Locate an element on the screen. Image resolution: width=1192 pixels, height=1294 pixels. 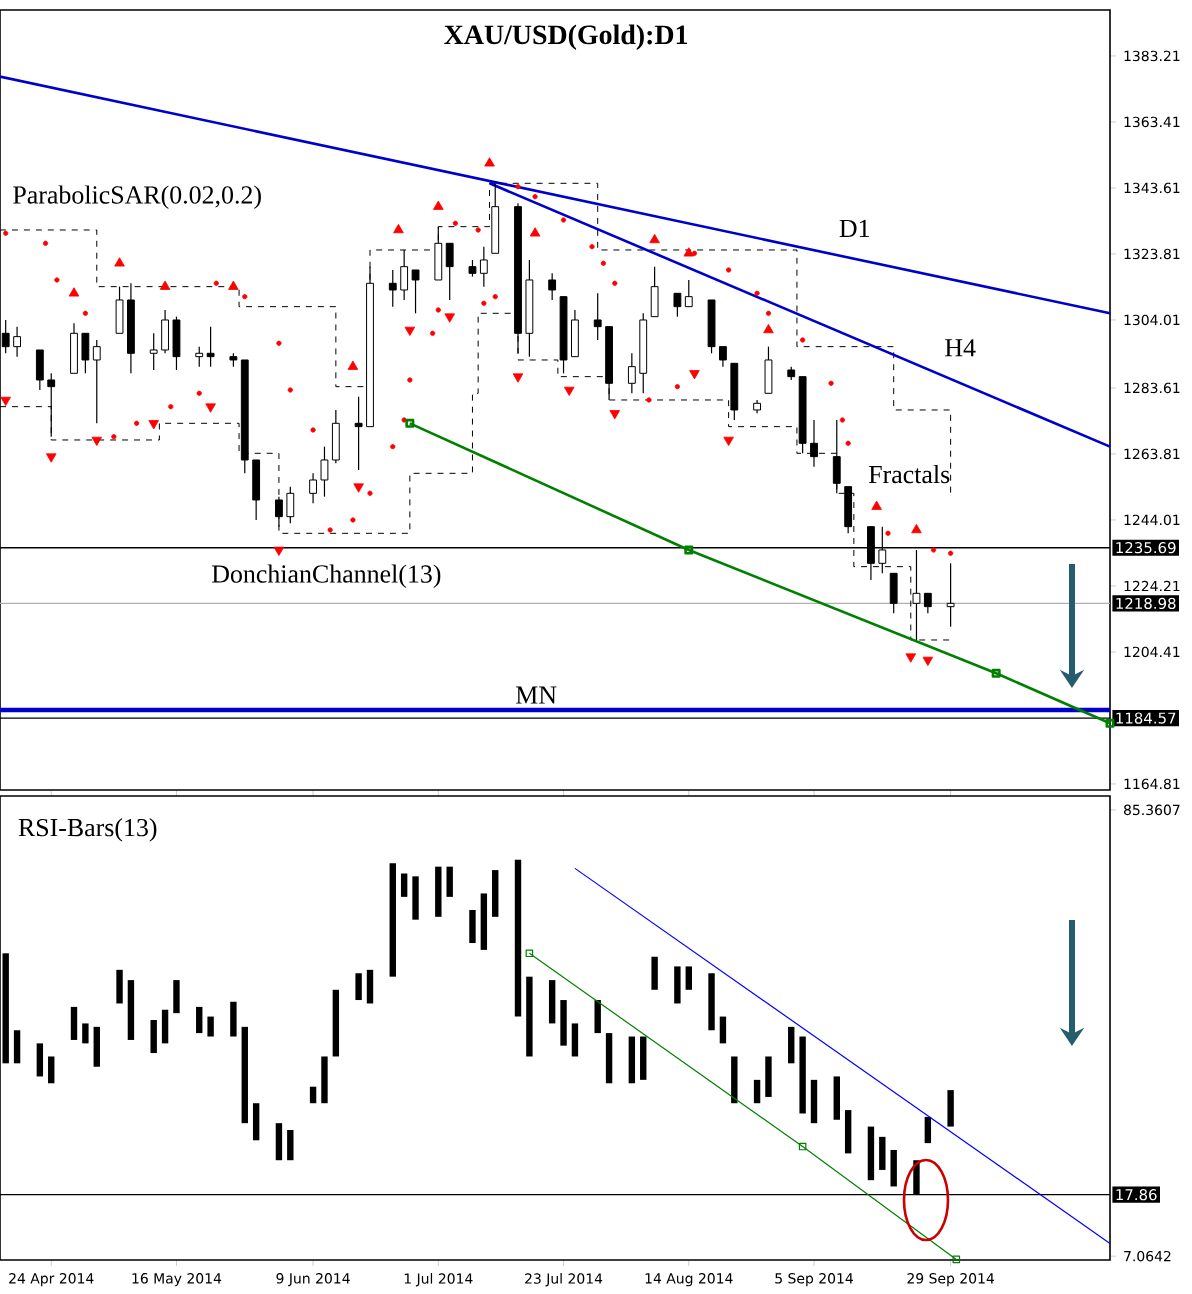
series-label: H4 is located at coordinates (960, 348).